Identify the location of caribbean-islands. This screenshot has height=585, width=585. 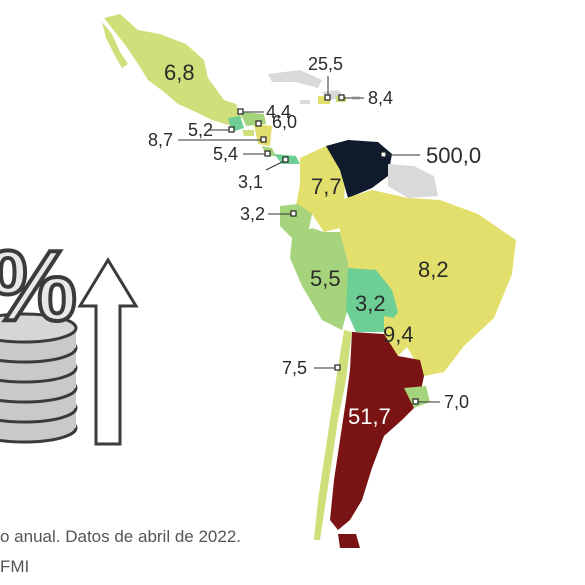
(314, 87).